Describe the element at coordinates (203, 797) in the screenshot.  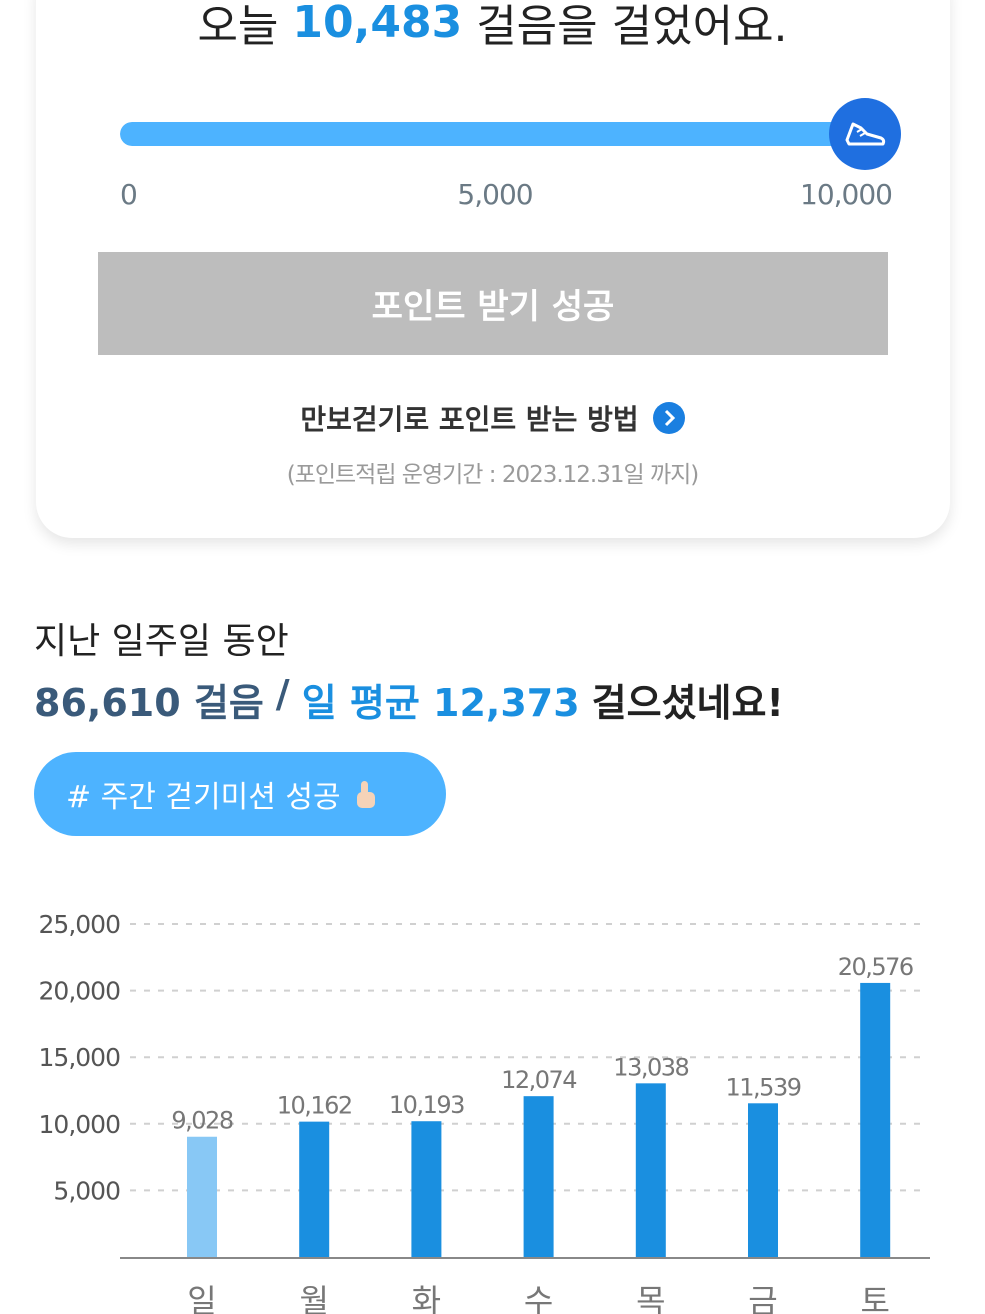
I see `badge-text: # 주간 걷기미션 성공` at that location.